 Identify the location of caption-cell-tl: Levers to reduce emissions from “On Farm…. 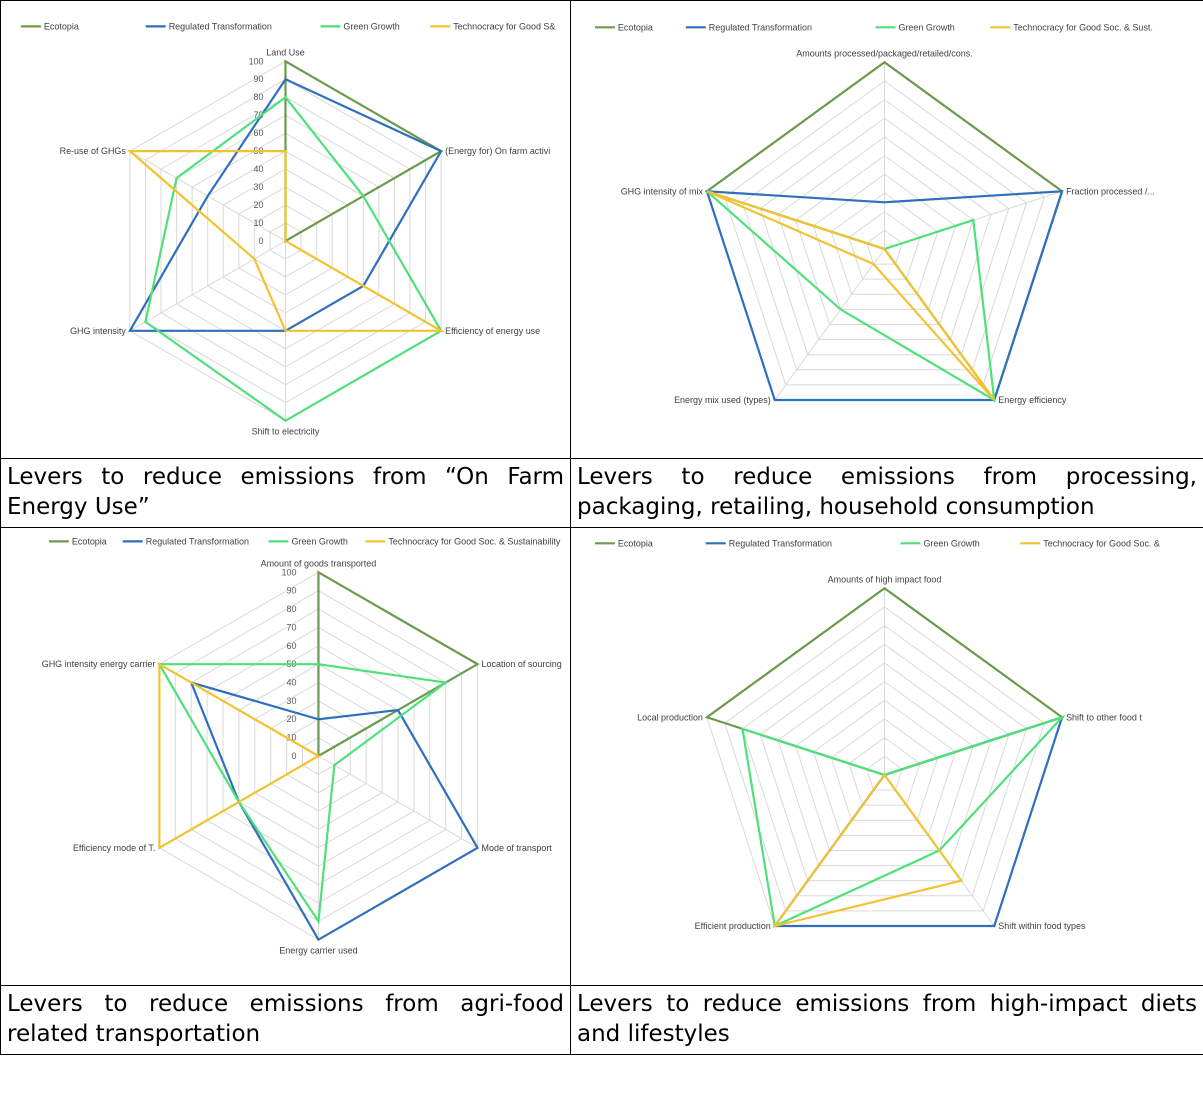
(285, 493).